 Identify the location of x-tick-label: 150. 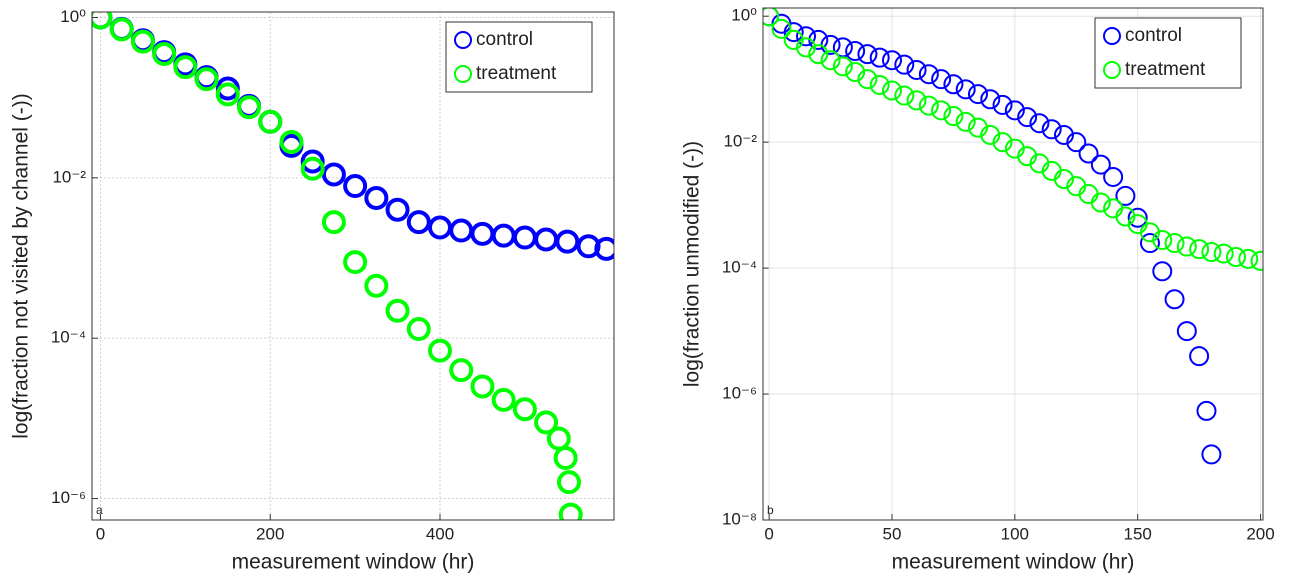
(1138, 533).